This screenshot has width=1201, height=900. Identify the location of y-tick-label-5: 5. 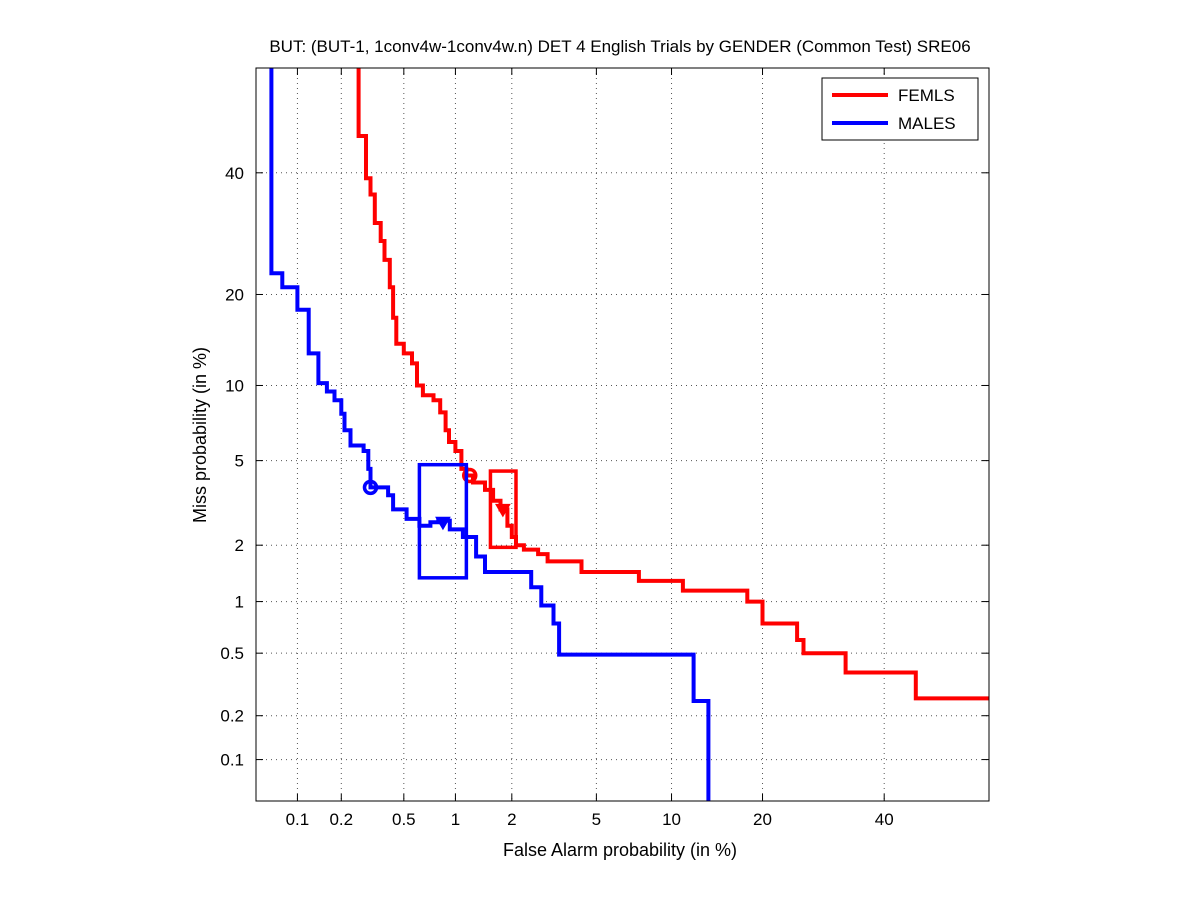
(239, 461).